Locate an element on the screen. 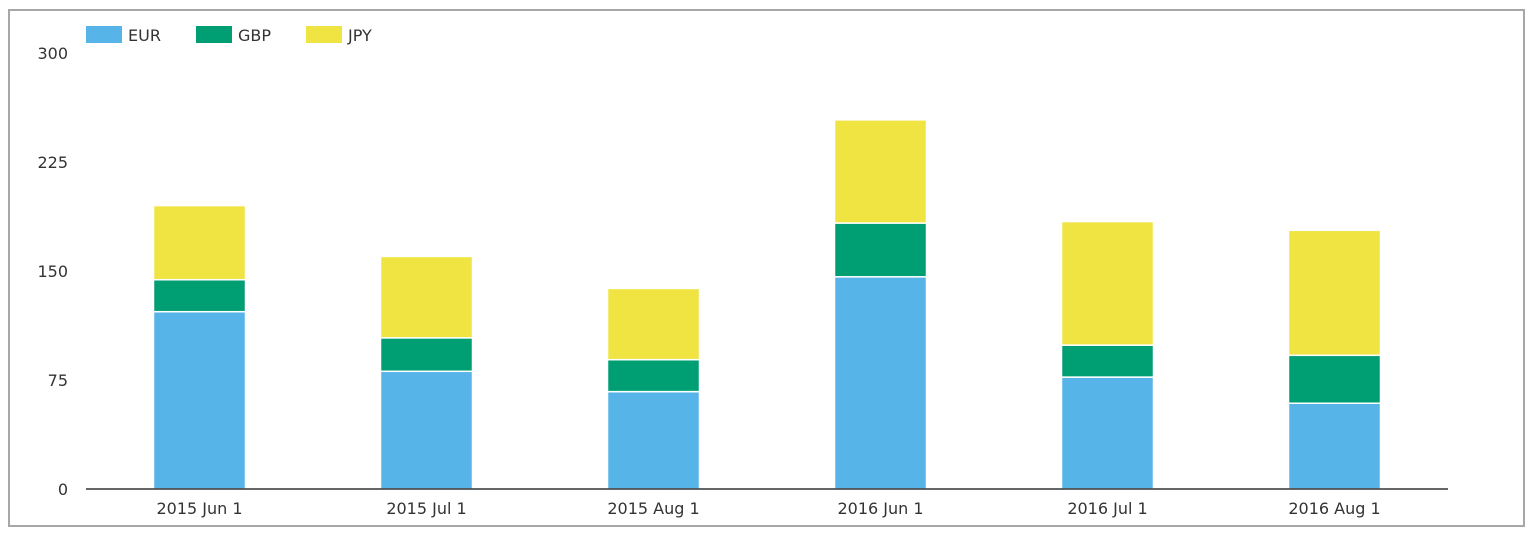 This screenshot has width=1536, height=538. y-tick-label: 150 is located at coordinates (52, 271).